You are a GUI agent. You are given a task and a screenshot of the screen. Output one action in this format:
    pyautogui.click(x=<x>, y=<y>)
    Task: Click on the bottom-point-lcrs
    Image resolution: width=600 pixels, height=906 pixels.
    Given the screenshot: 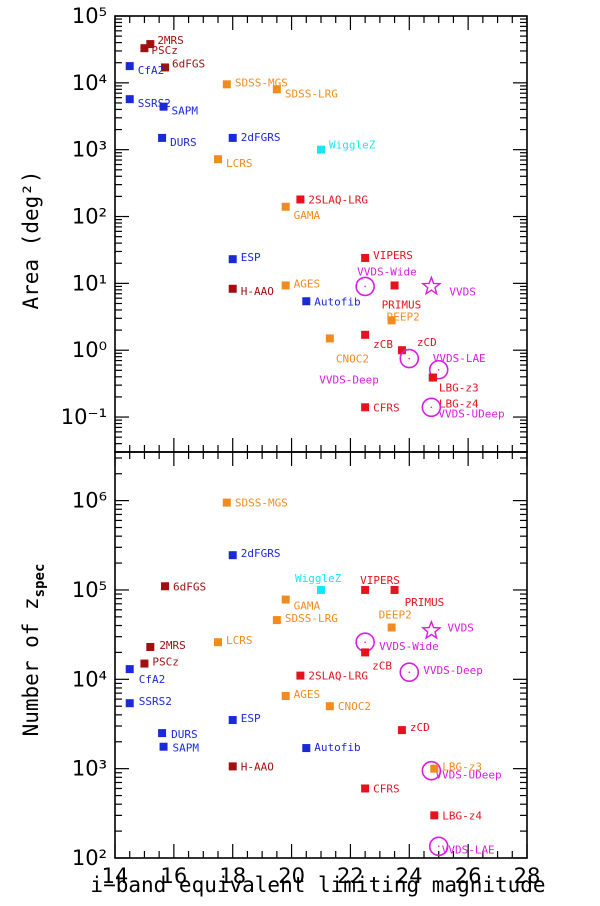 What is the action you would take?
    pyautogui.click(x=218, y=642)
    